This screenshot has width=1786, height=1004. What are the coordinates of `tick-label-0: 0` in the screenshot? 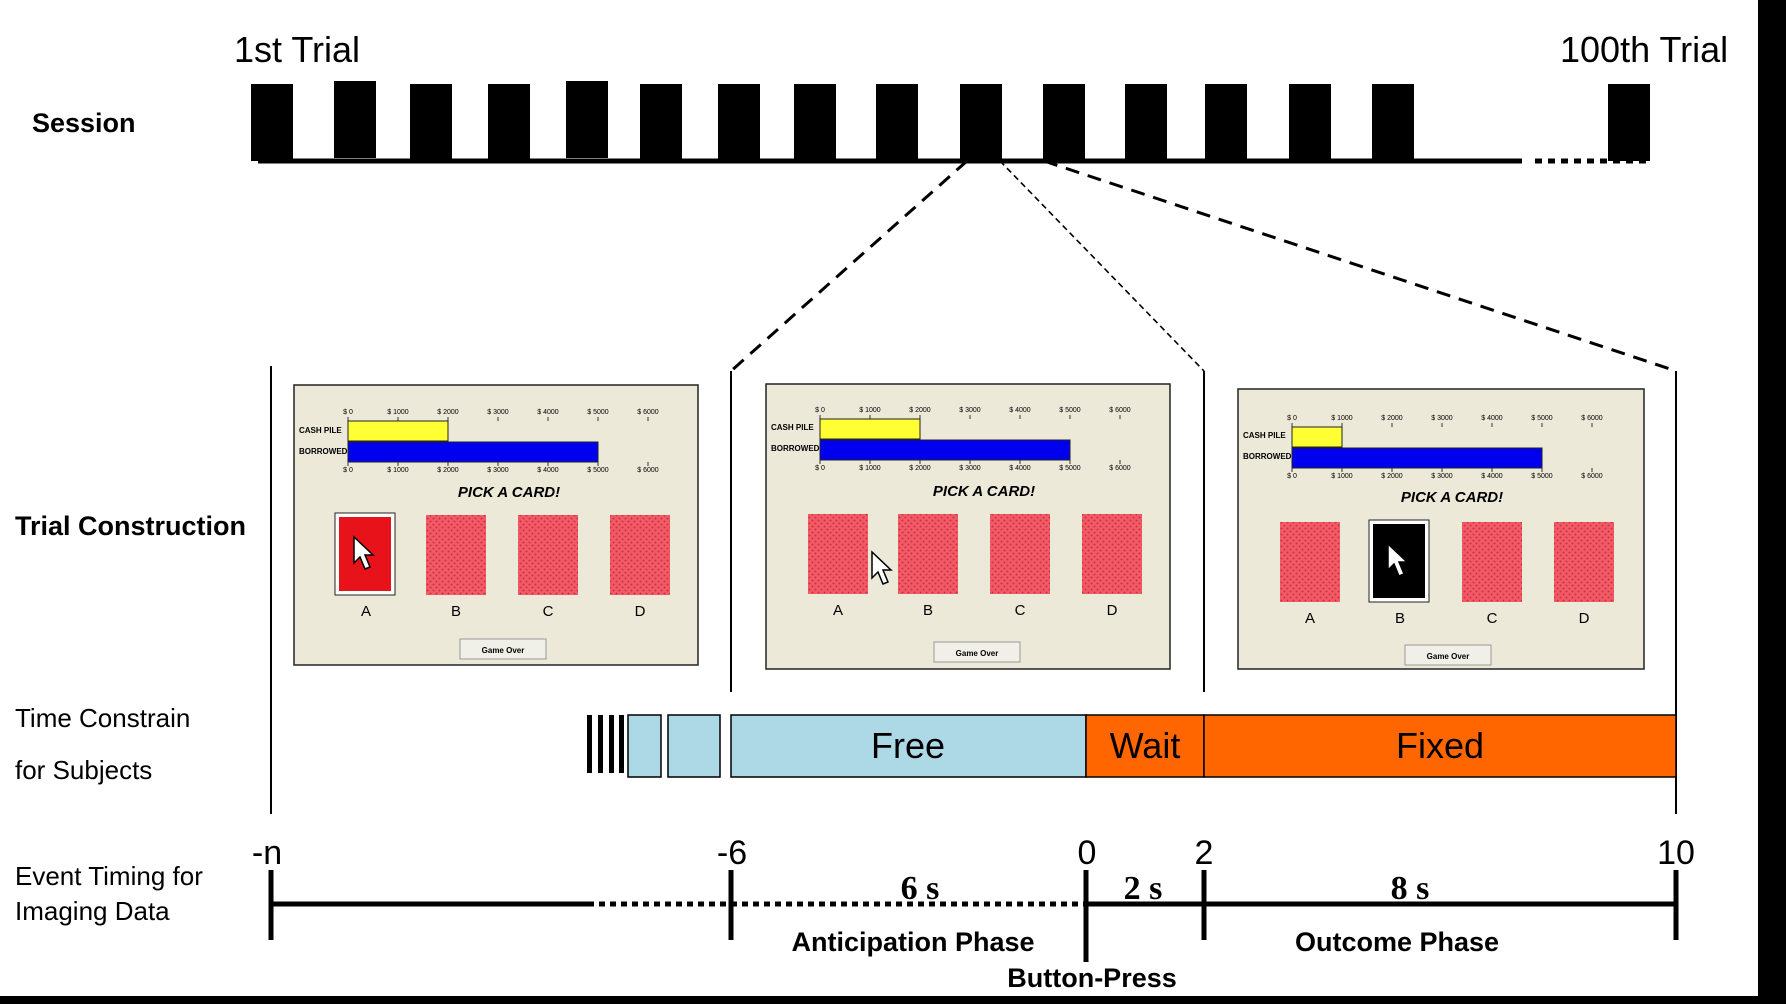 It's located at (1087, 853).